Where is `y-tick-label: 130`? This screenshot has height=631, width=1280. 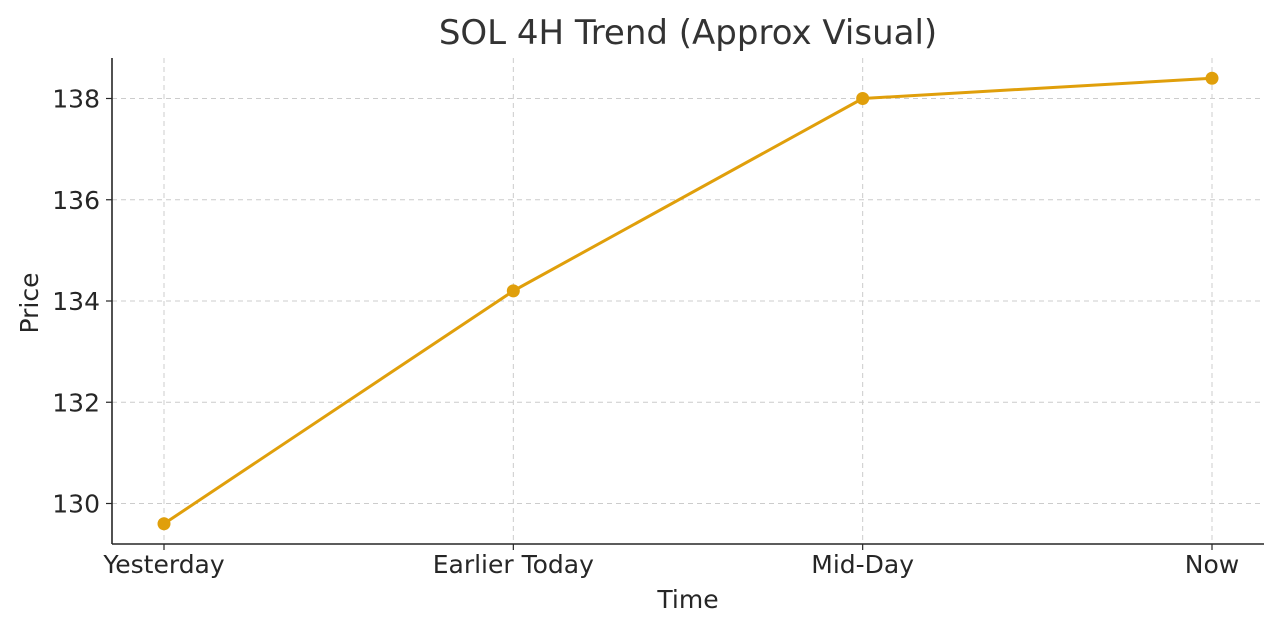
y-tick-label: 130 is located at coordinates (76, 504).